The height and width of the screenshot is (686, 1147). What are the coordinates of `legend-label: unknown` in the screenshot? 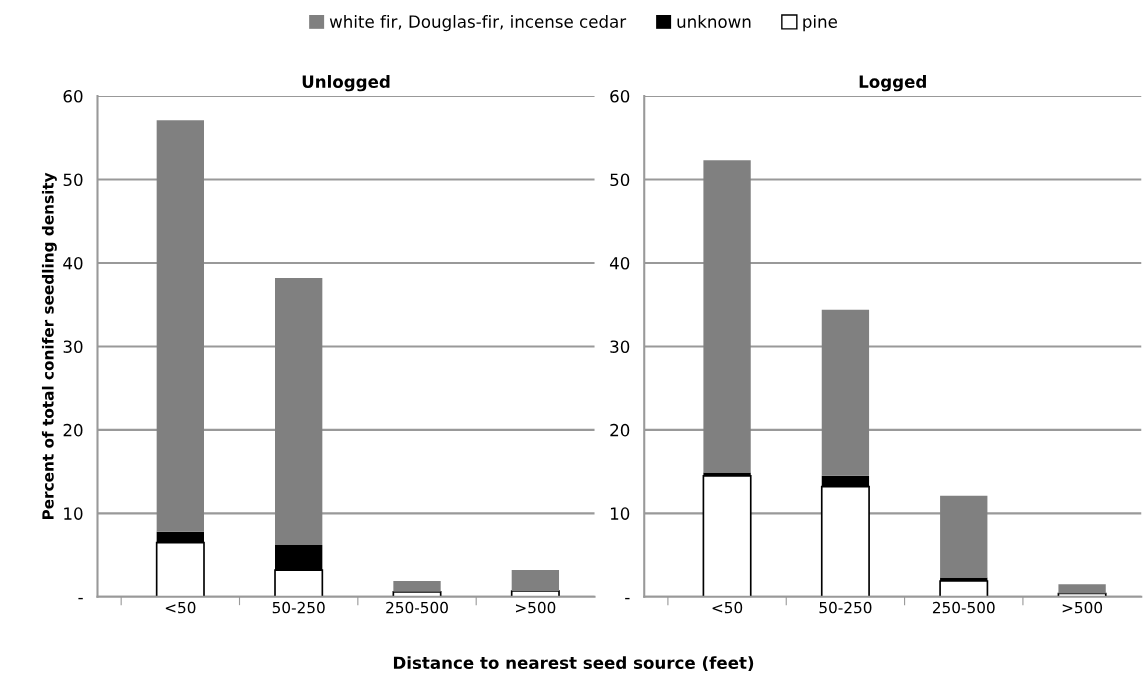 It's located at (714, 21).